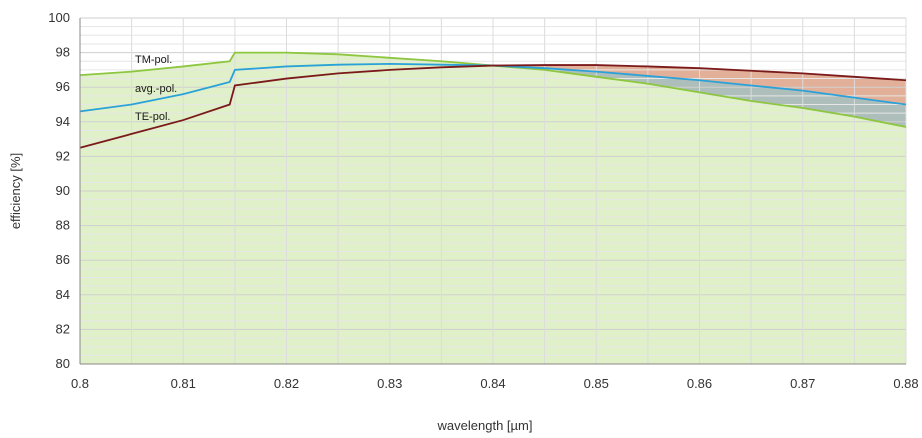 The image size is (922, 438). What do you see at coordinates (63, 155) in the screenshot?
I see `y-tick-label: 92` at bounding box center [63, 155].